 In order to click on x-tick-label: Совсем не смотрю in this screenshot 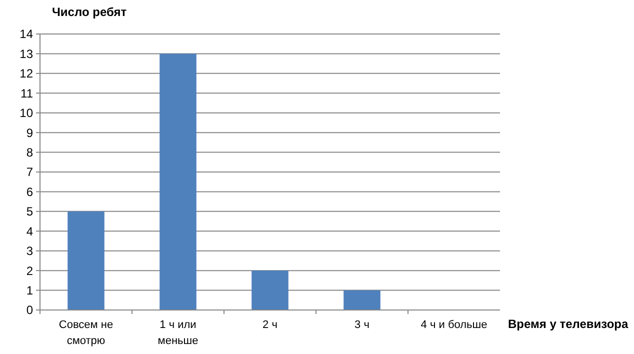, I will do `click(86, 333)`.